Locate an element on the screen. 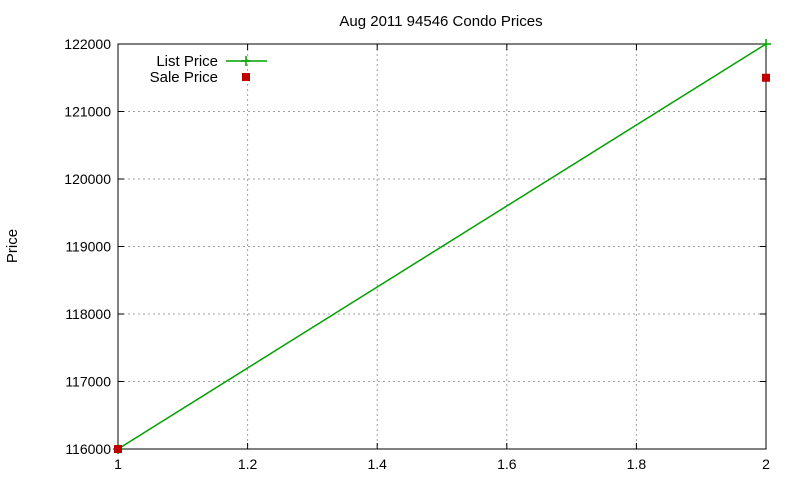  y-tick-label: 119000 is located at coordinates (88, 247).